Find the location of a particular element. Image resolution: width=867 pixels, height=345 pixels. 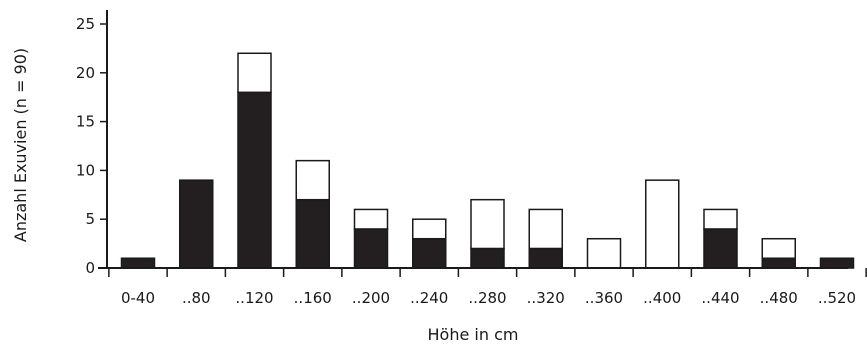

x-tick-label: ..480 is located at coordinates (779, 298).